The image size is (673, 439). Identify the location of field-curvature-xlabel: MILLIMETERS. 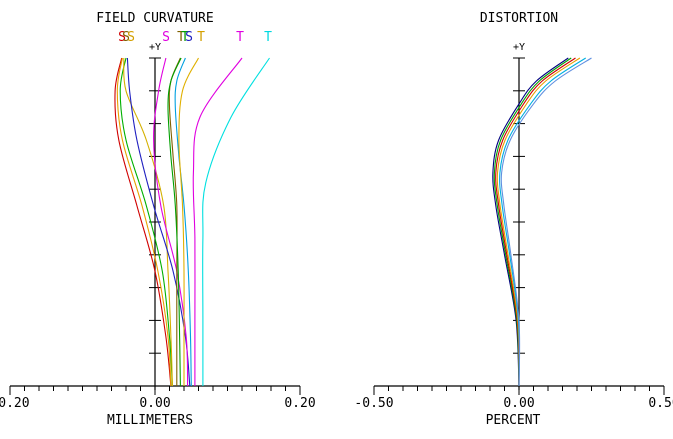
(150, 420).